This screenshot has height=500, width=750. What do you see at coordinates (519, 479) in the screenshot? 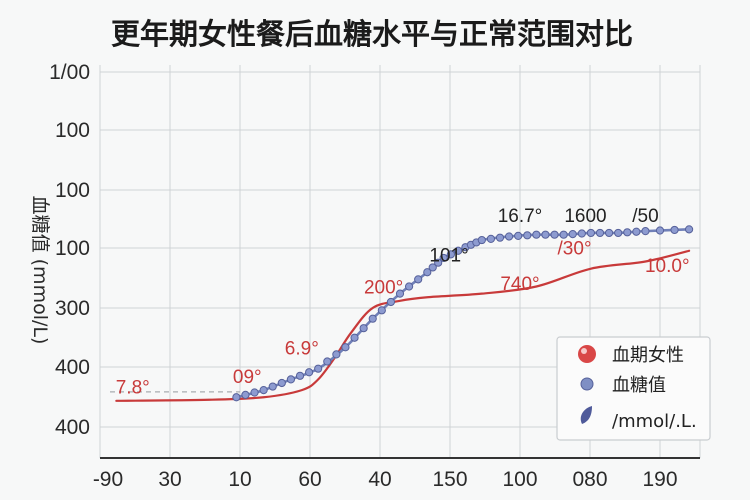
I see `x-tick-label: 100` at bounding box center [519, 479].